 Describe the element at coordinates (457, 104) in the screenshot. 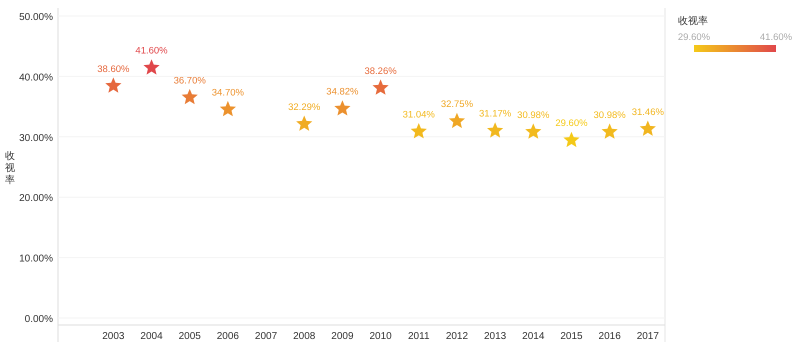

I see `data-label: 32.75%` at that location.